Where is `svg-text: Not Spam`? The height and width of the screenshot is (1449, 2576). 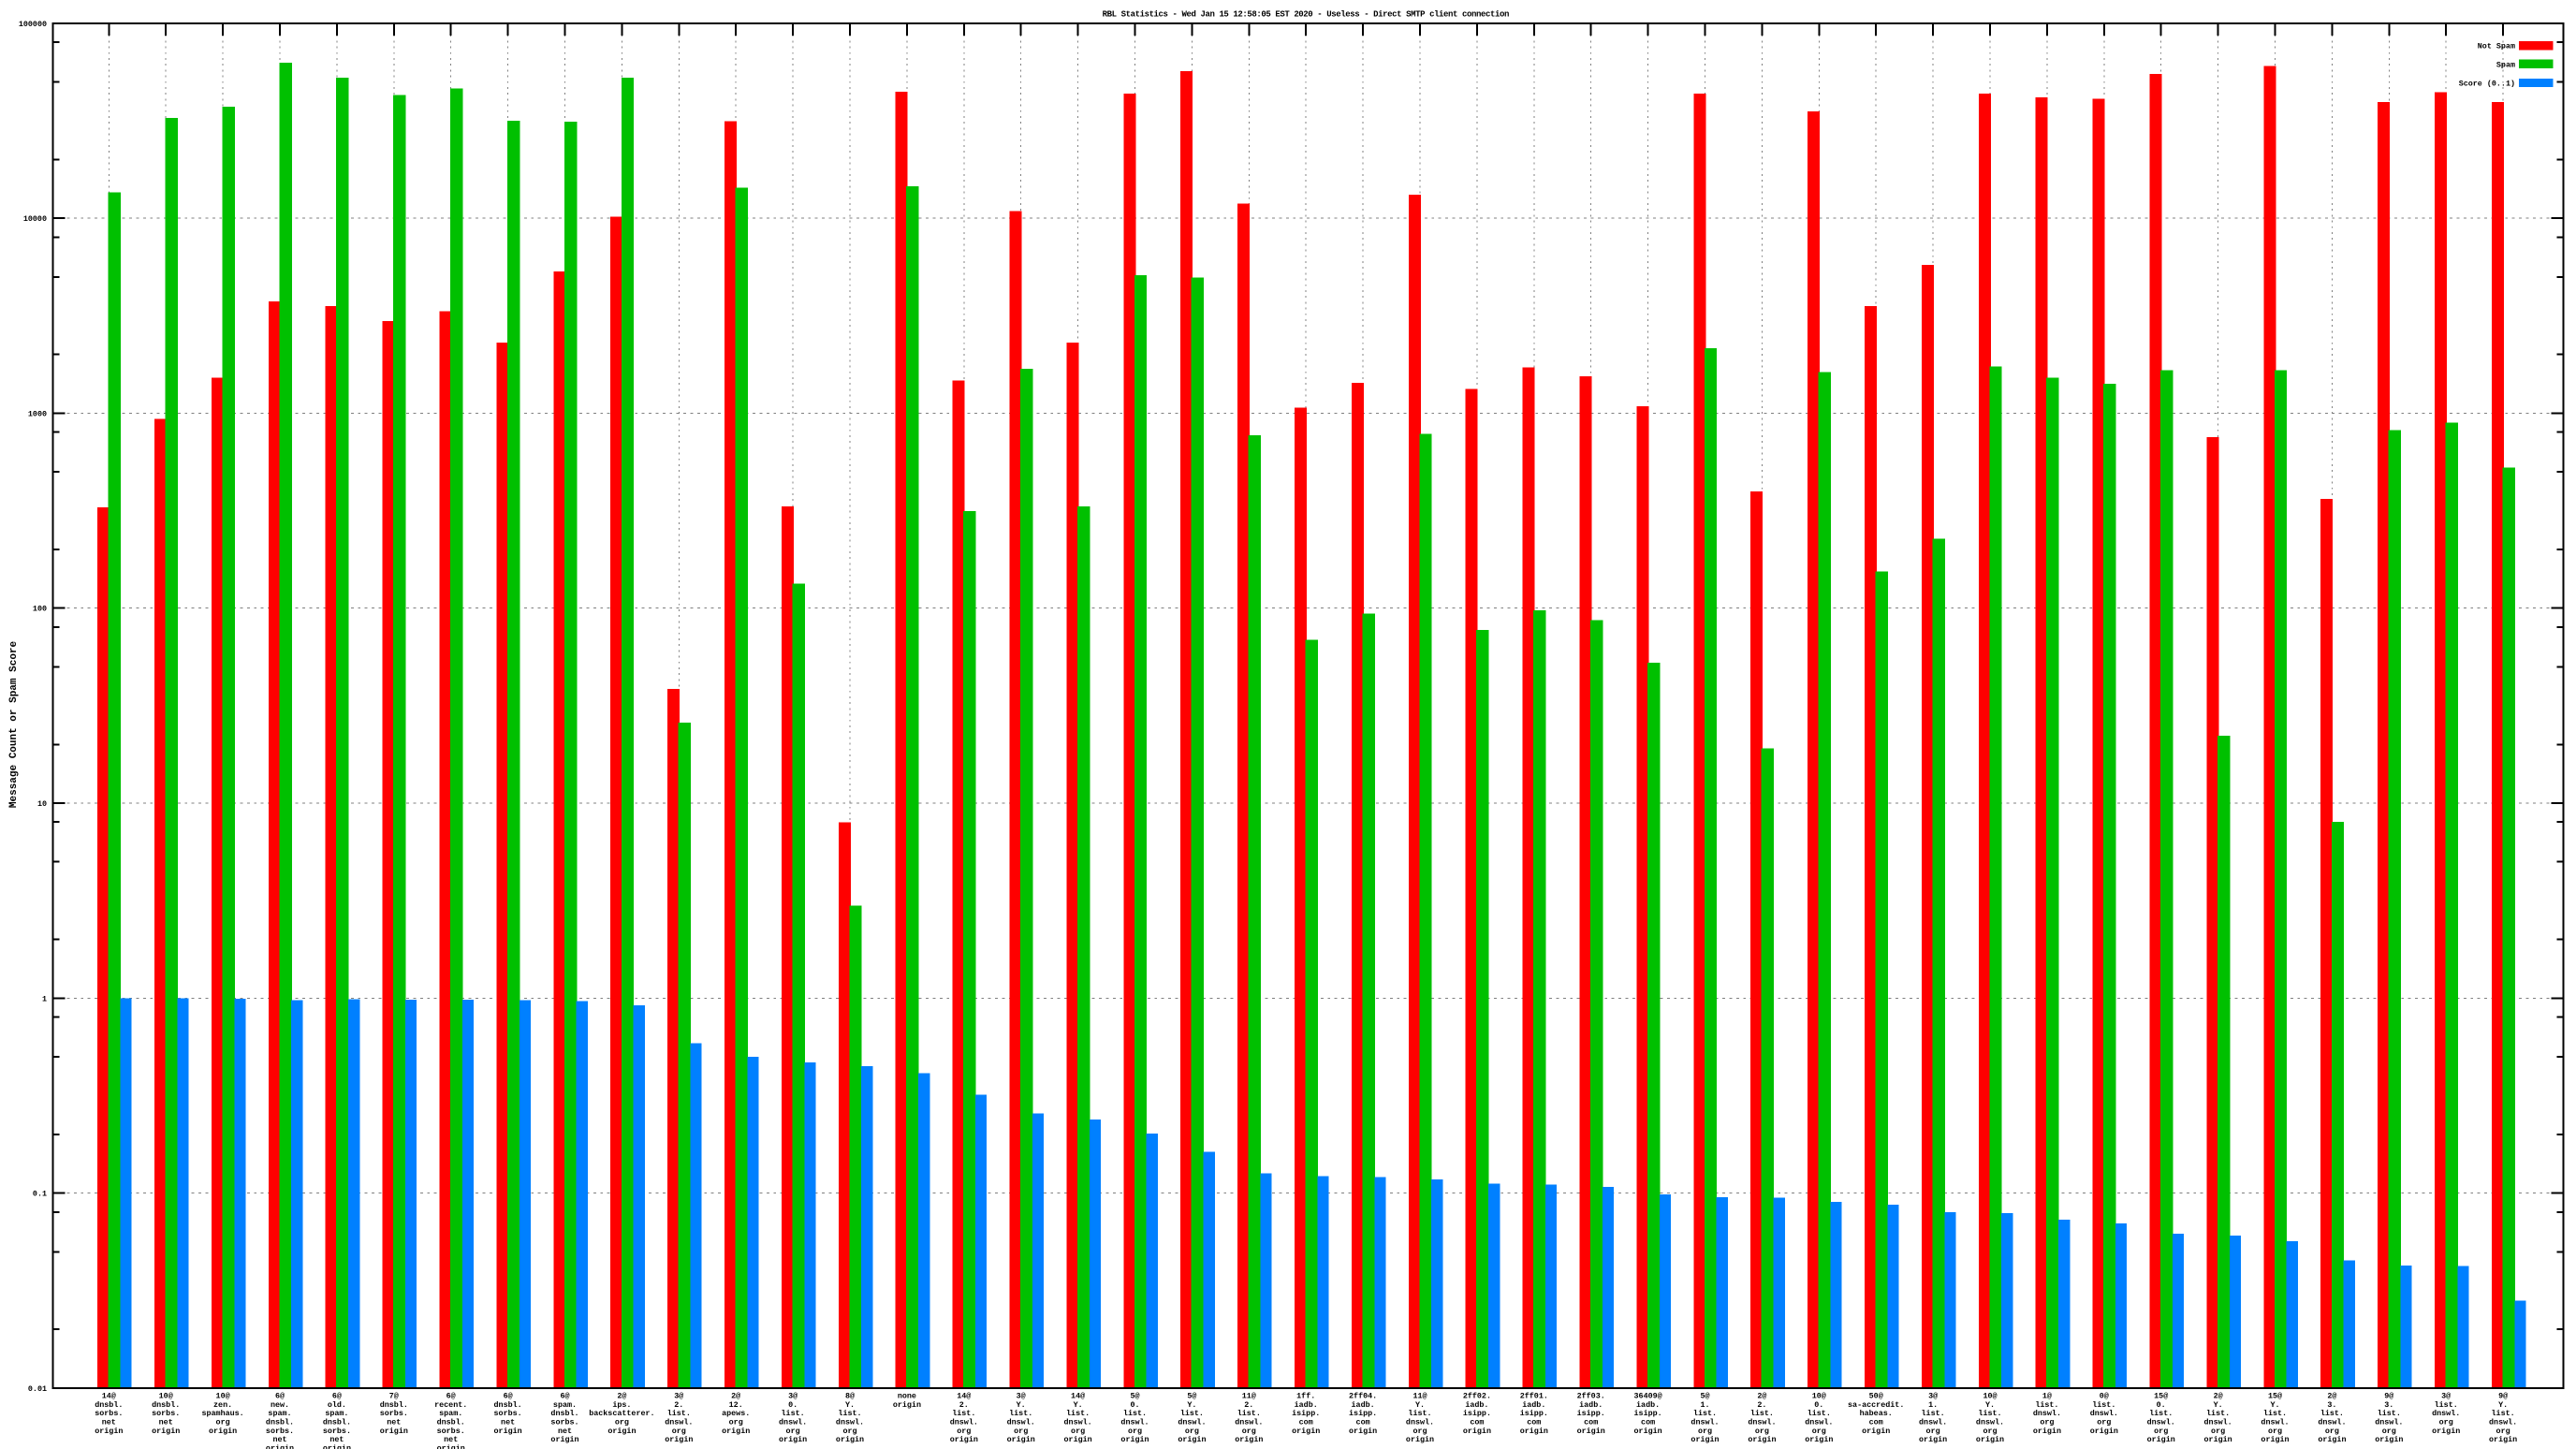 svg-text: Not Spam is located at coordinates (2496, 46).